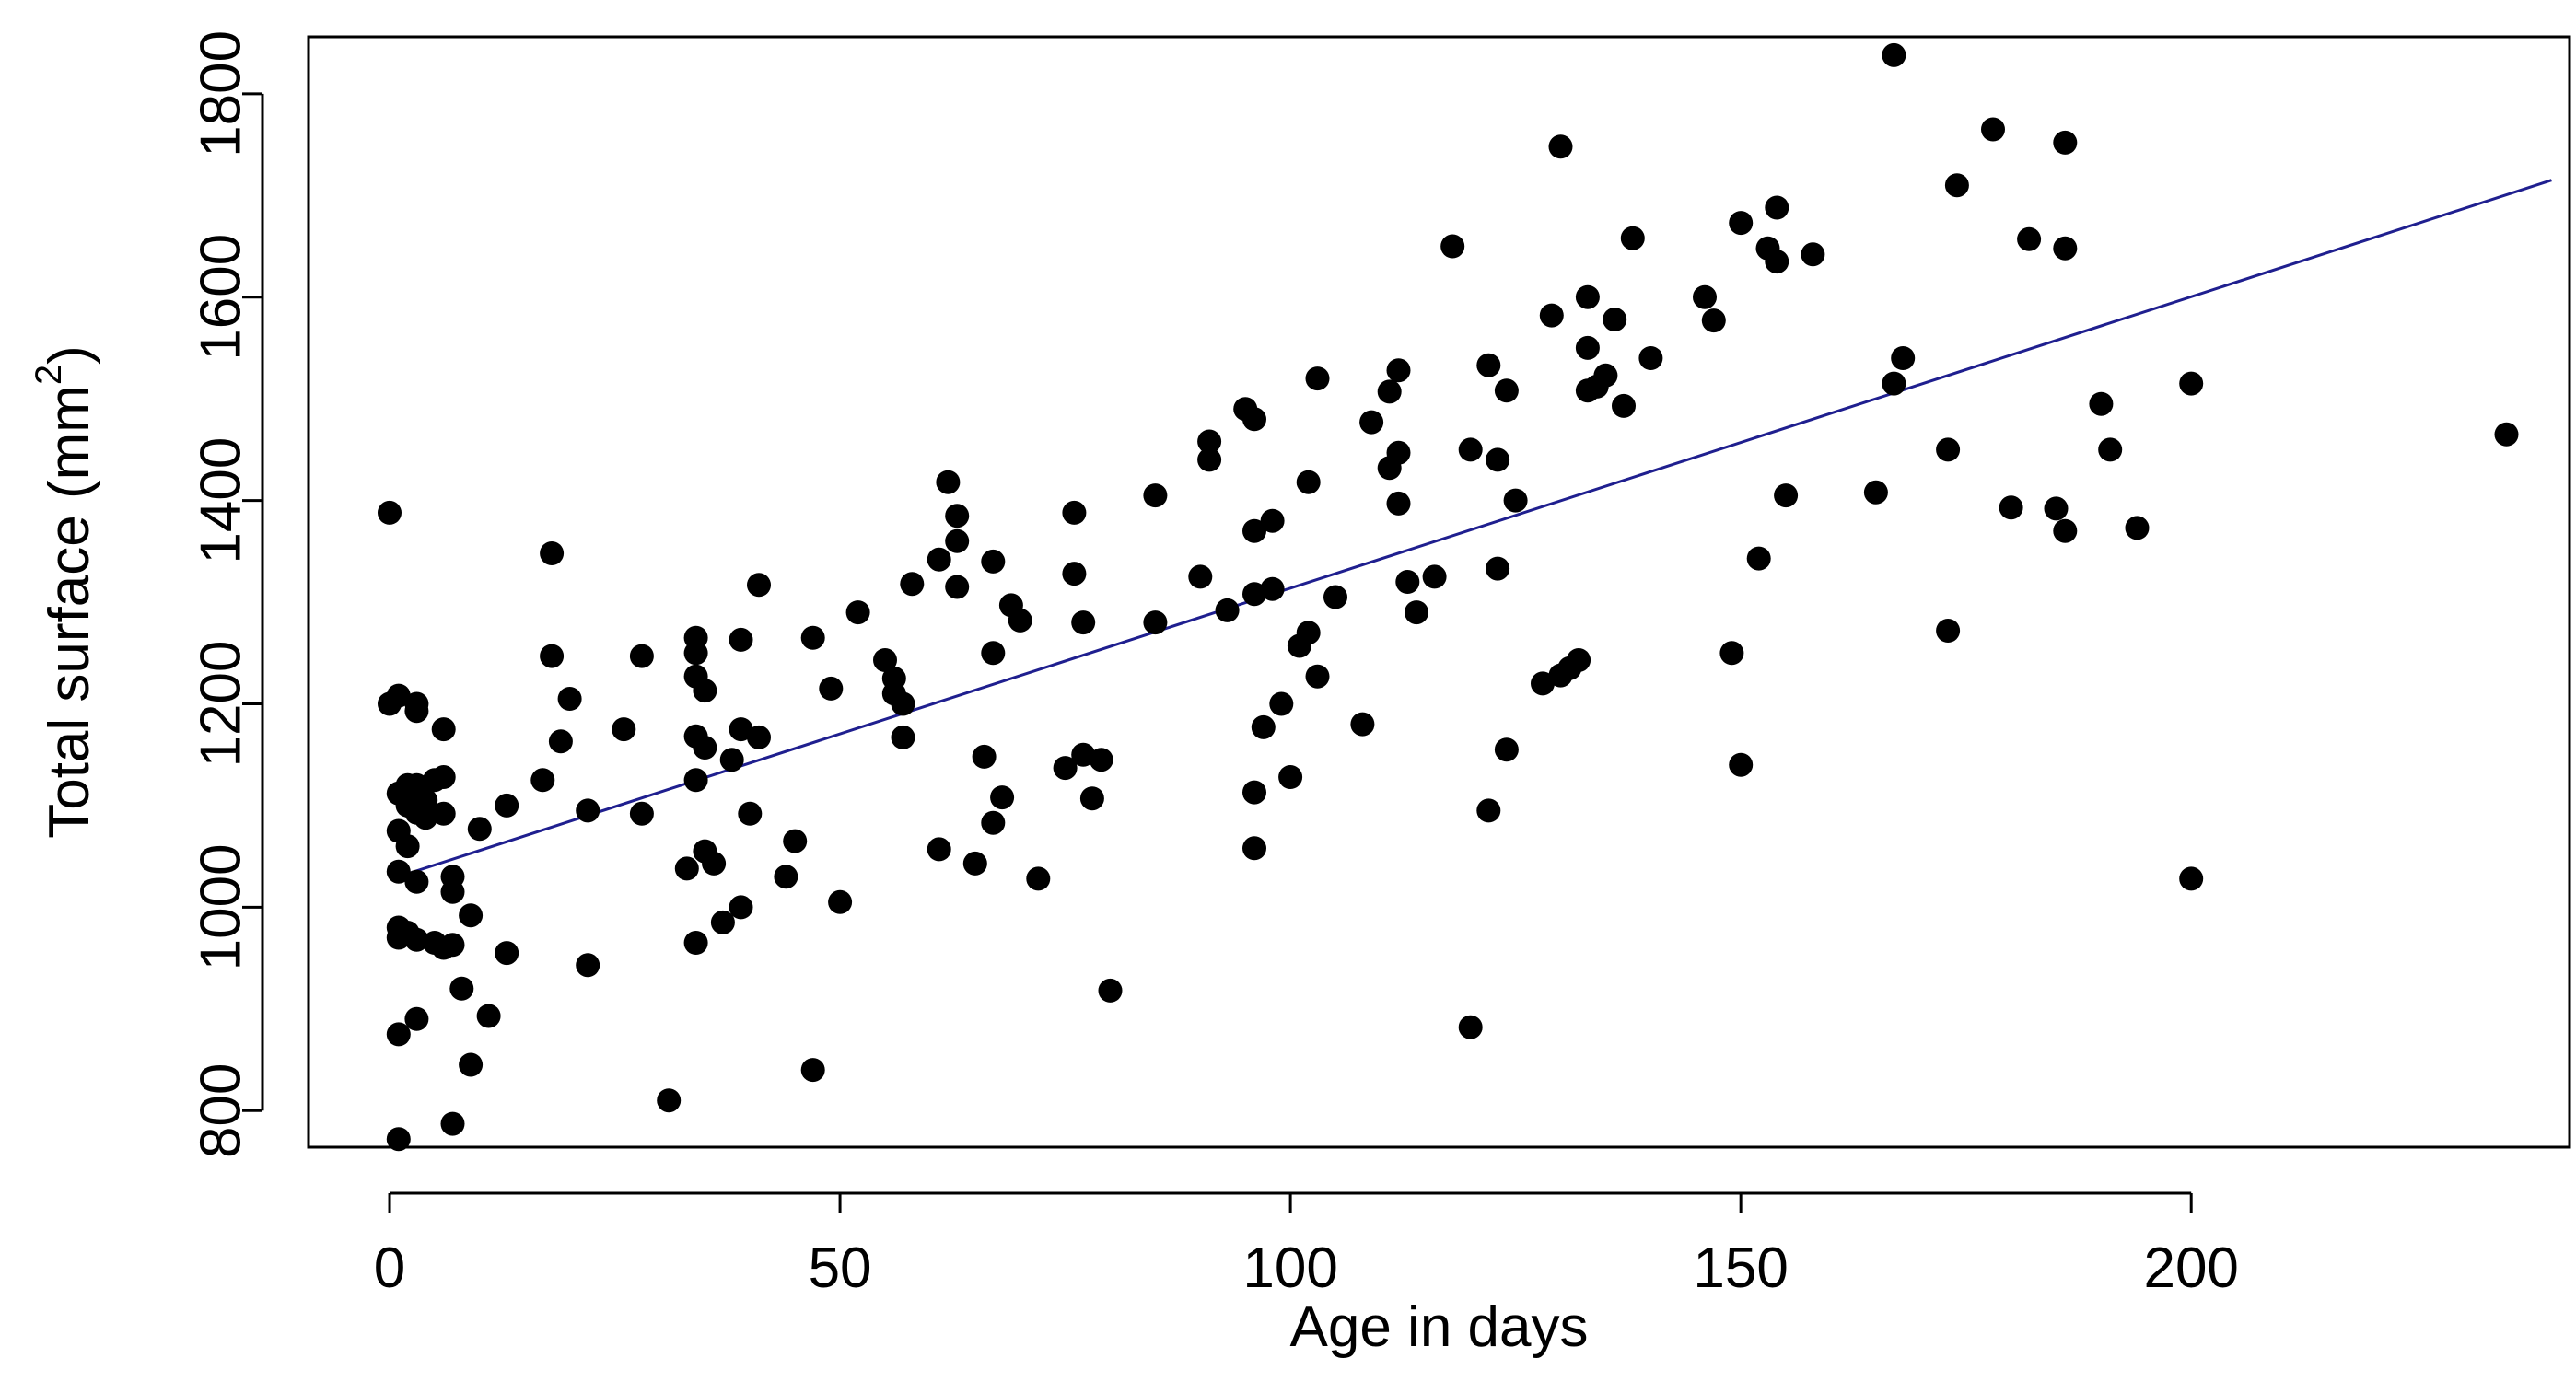  What do you see at coordinates (221, 297) in the screenshot?
I see `y-tick-label: 1600` at bounding box center [221, 297].